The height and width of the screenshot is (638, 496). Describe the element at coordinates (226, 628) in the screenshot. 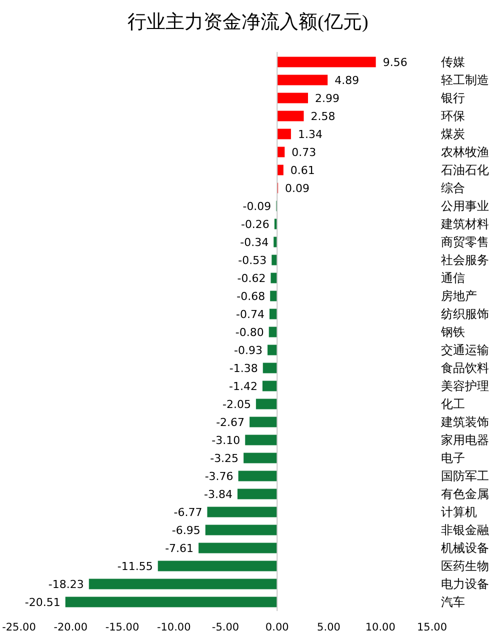

I see `x-tick-label: -5.00` at that location.